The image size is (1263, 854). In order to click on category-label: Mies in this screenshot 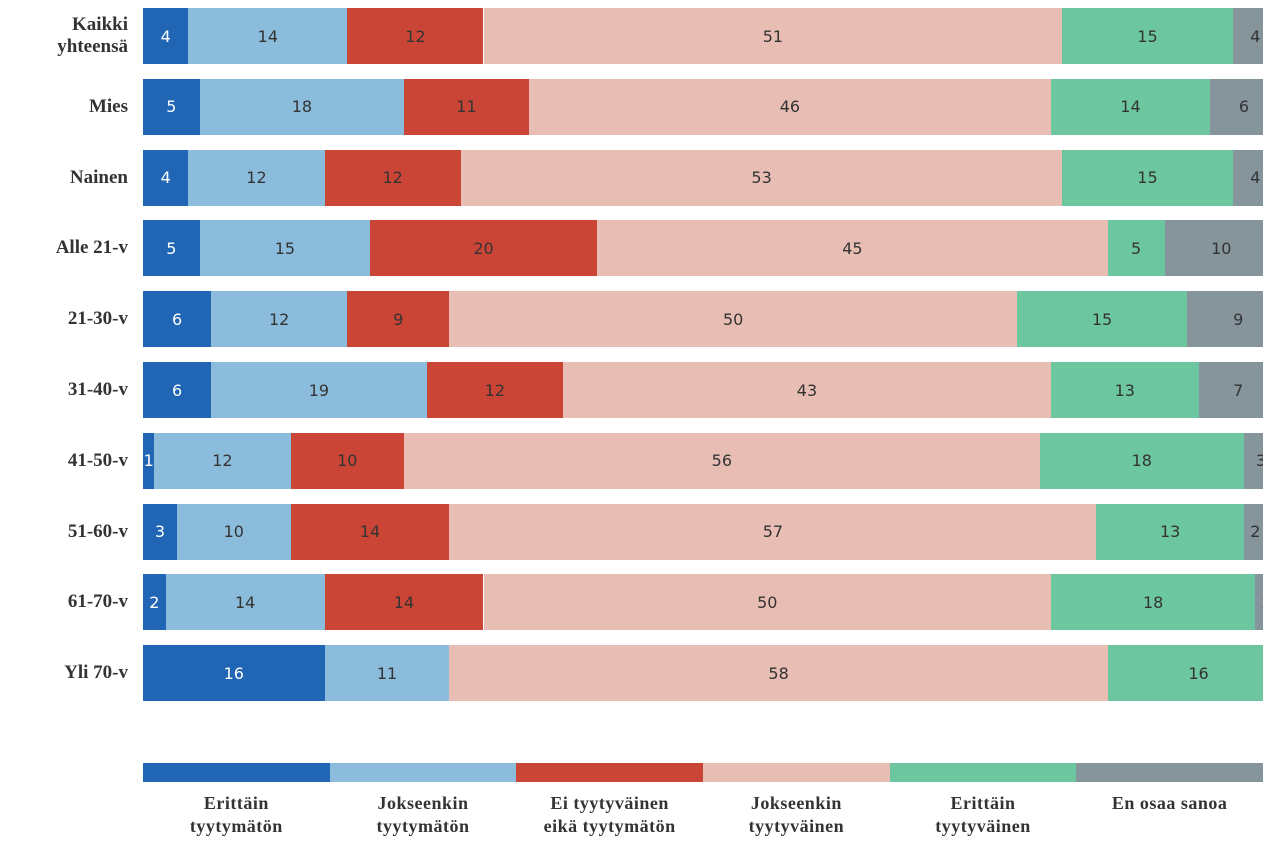, I will do `click(108, 106)`.